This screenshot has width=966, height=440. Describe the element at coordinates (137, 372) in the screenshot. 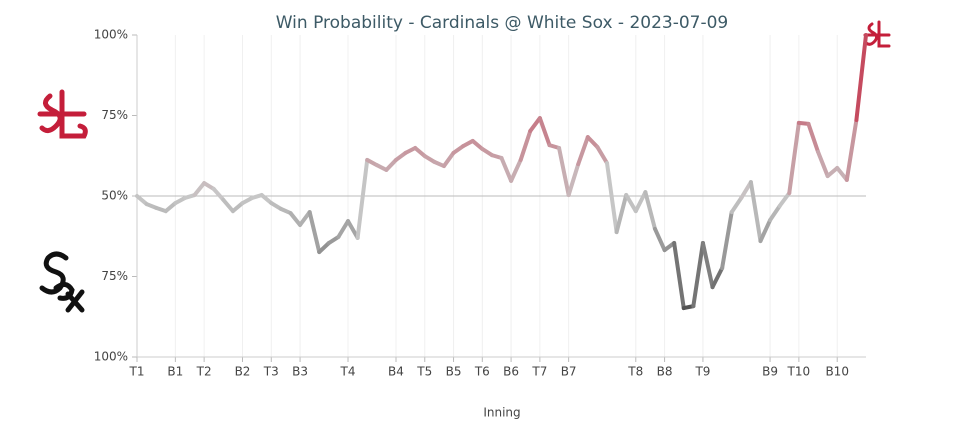

I see `x-tick-label: T1` at that location.